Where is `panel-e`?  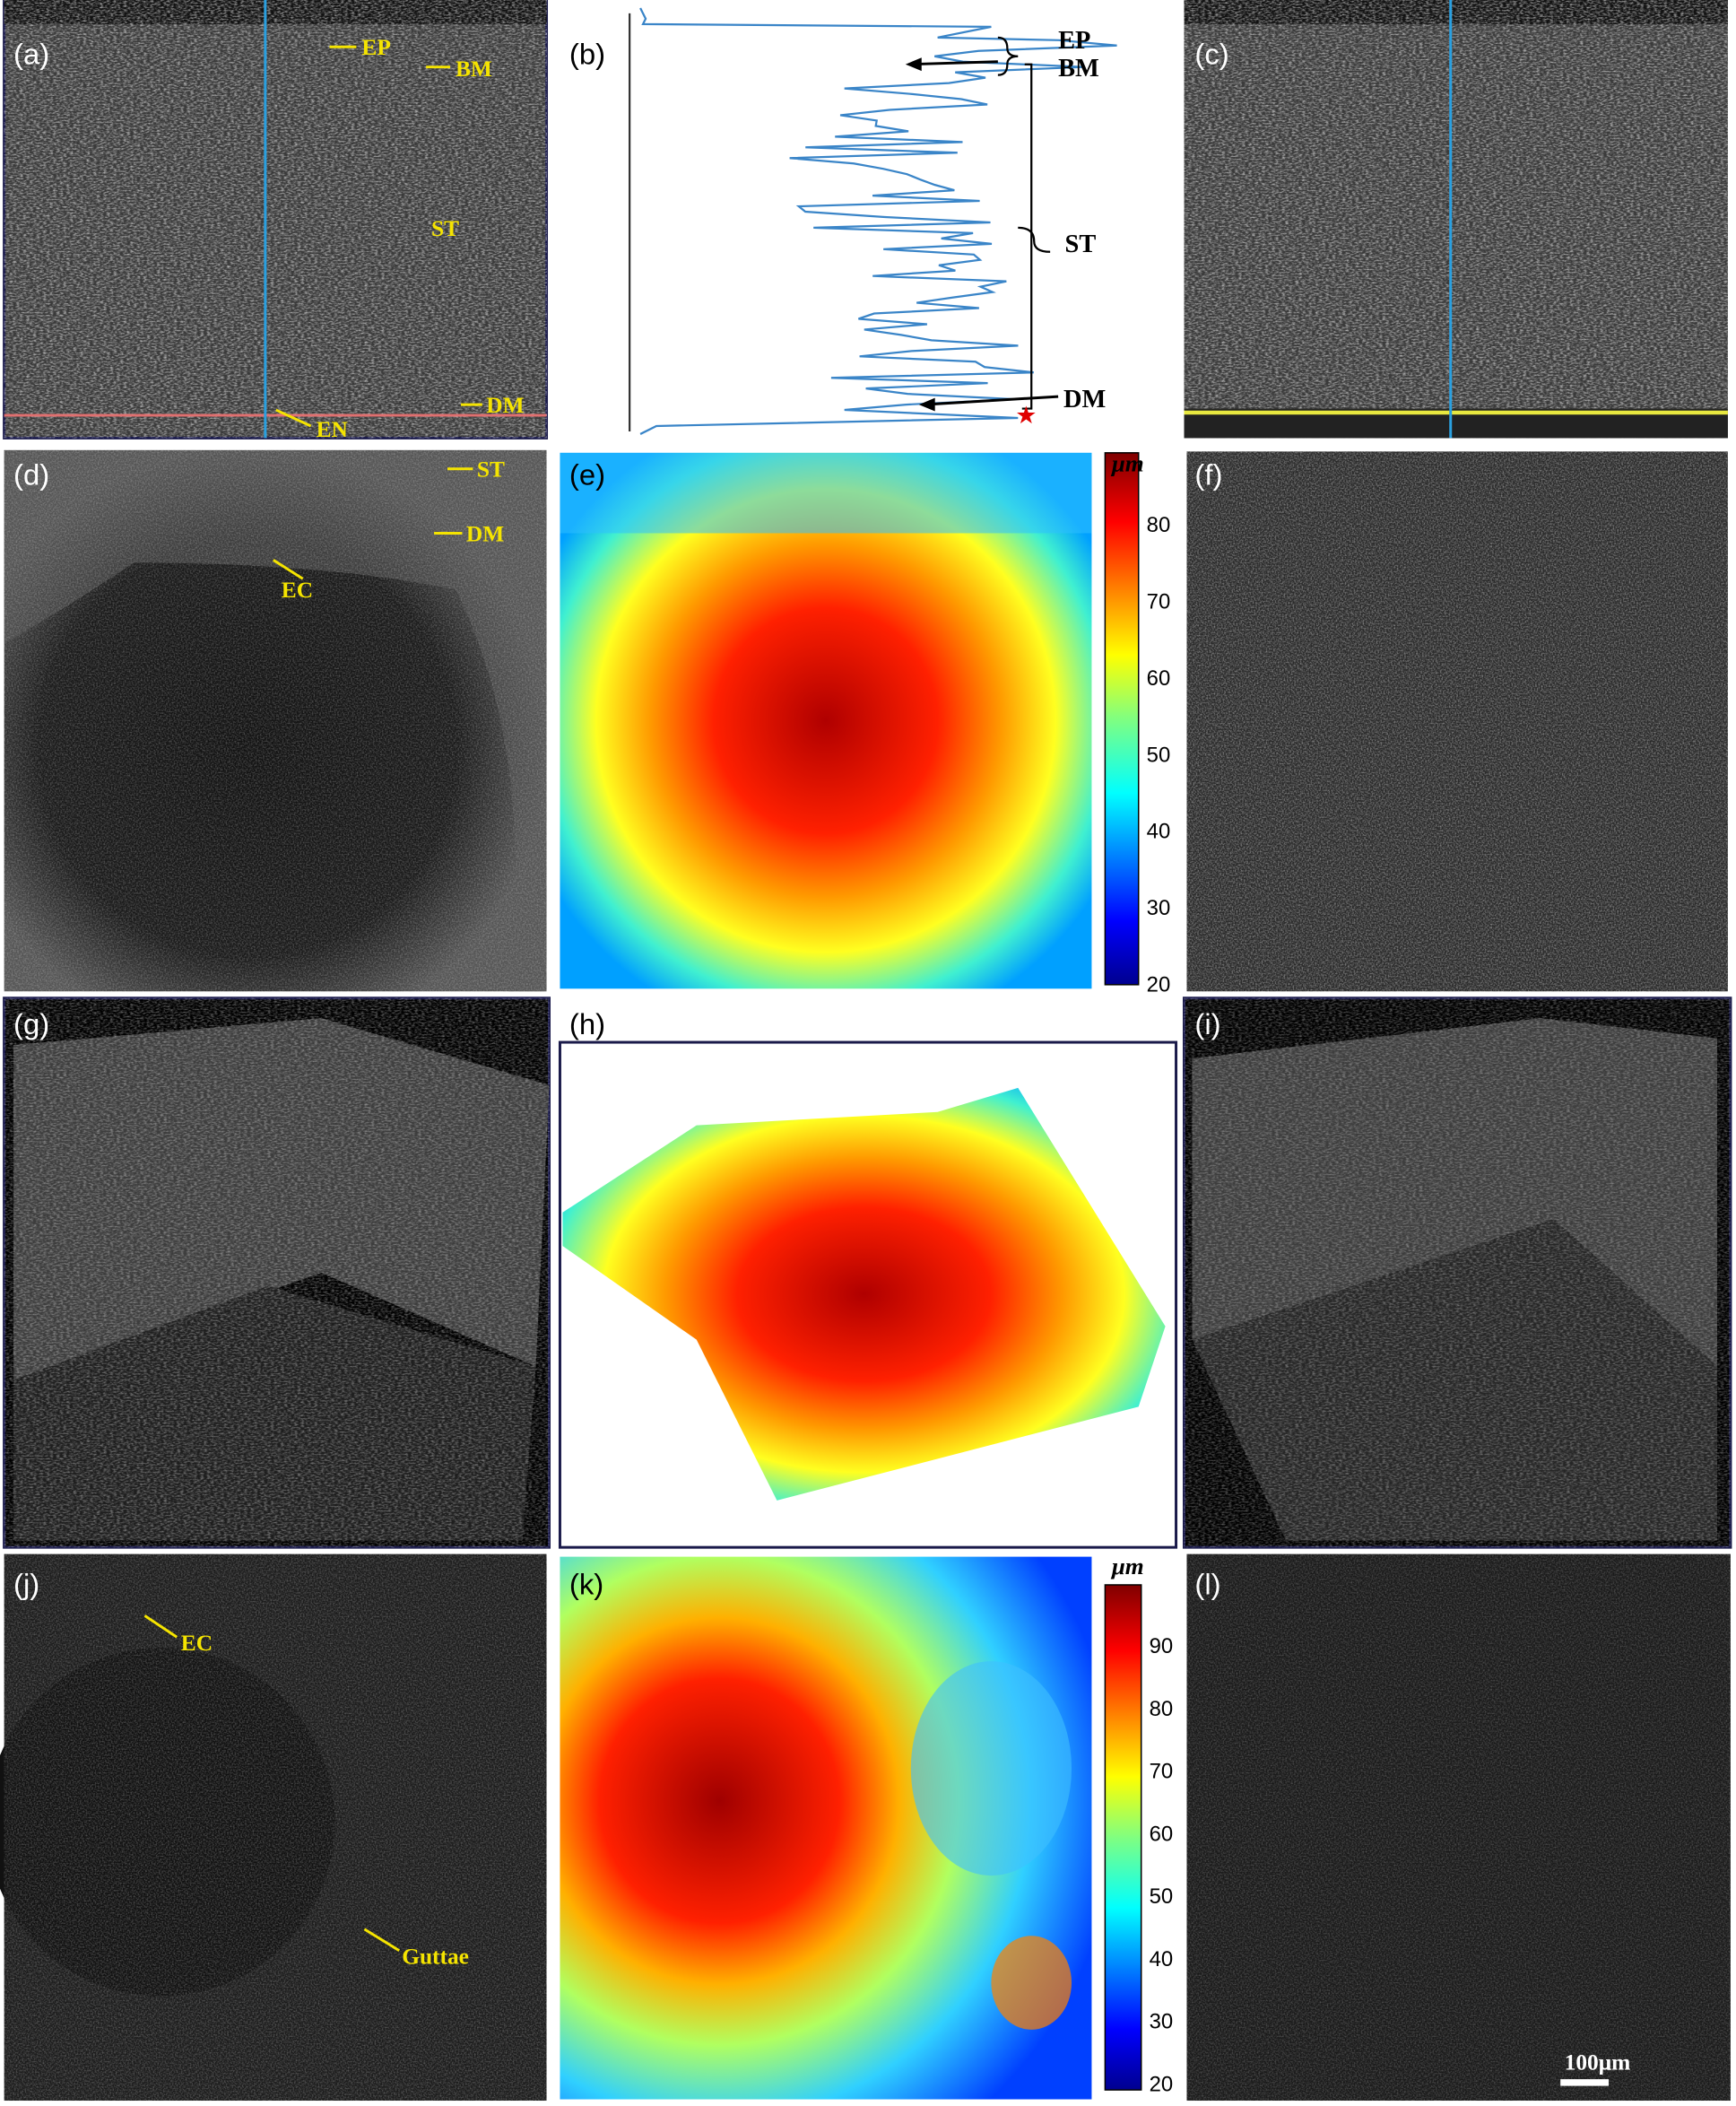 panel-e is located at coordinates (850, 720).